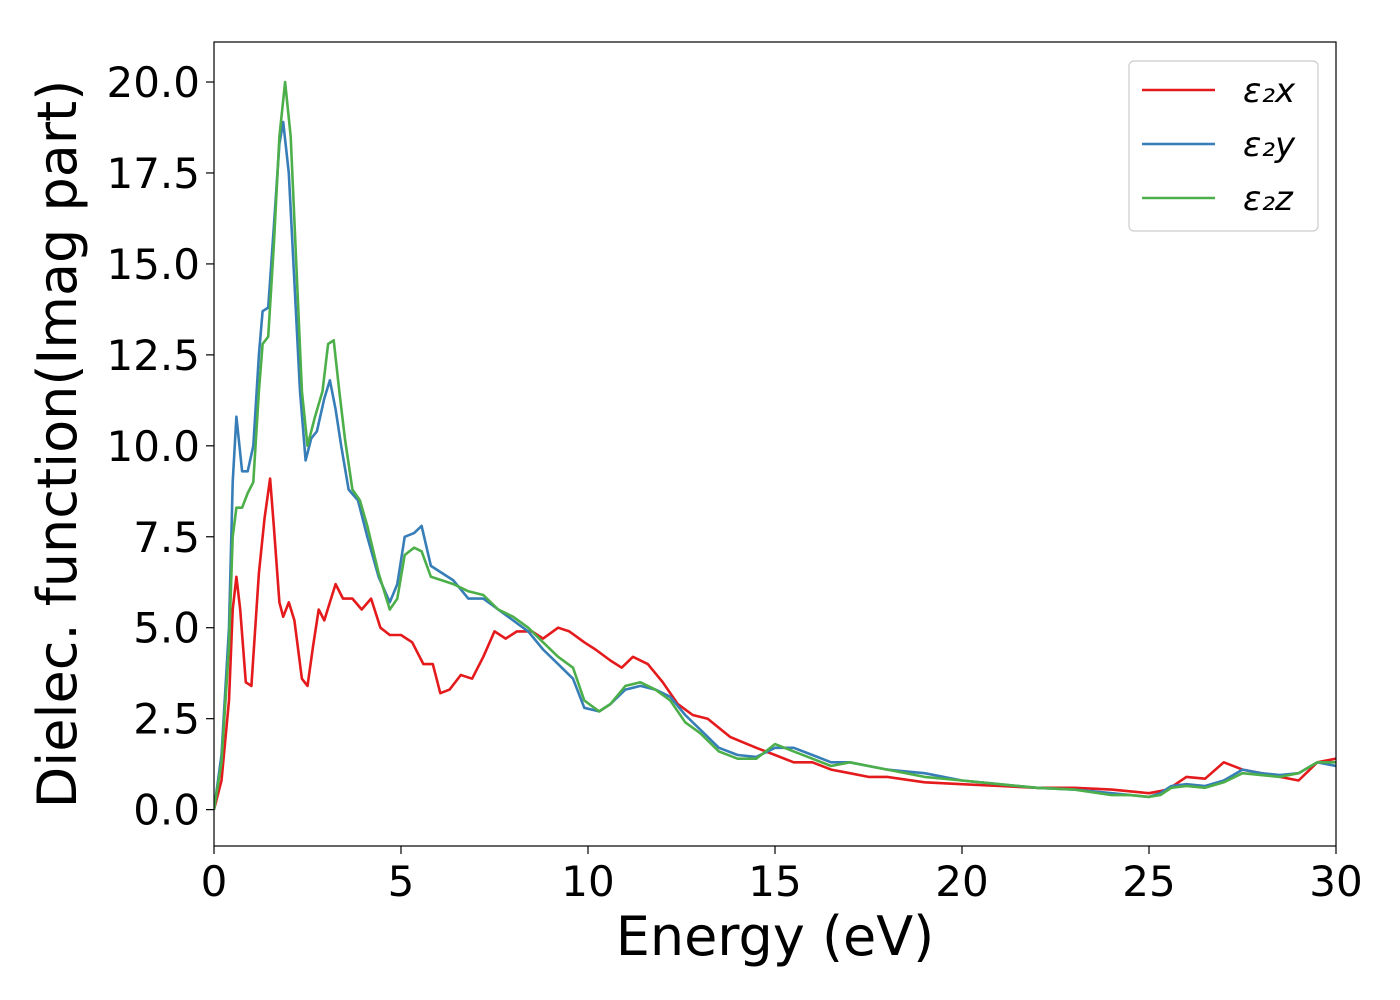  Describe the element at coordinates (153, 446) in the screenshot. I see `y-tick-label: 10.0` at that location.